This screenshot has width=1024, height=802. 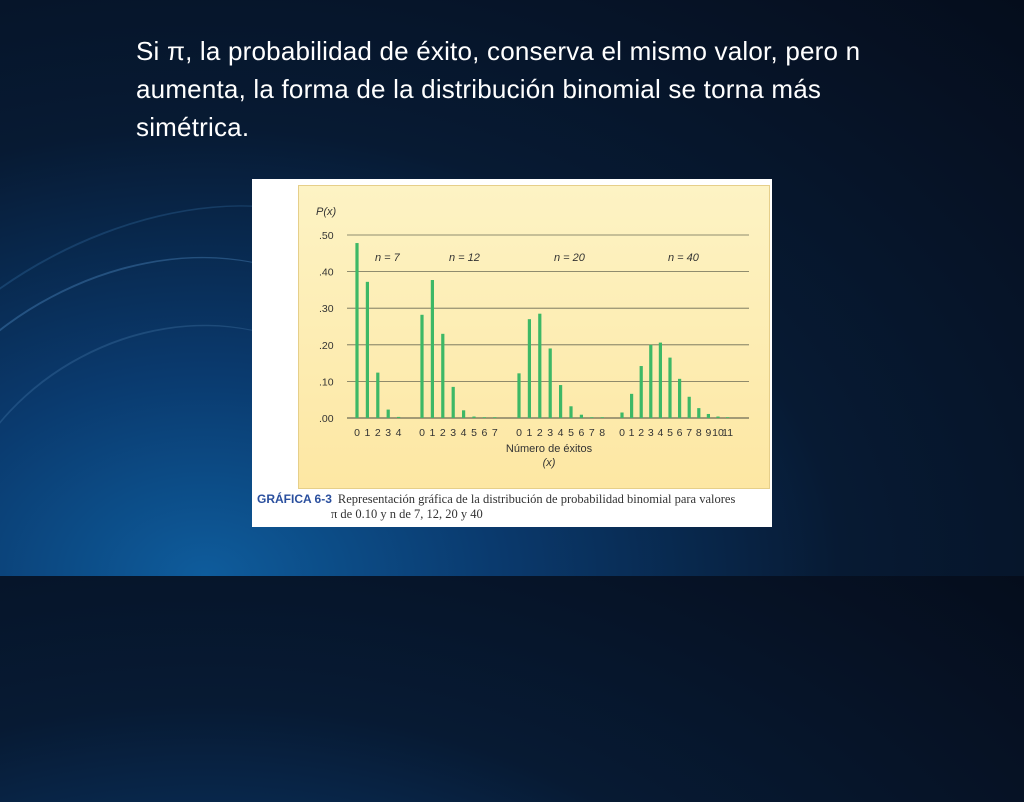 I want to click on y-tick-label: .00, so click(x=326, y=419).